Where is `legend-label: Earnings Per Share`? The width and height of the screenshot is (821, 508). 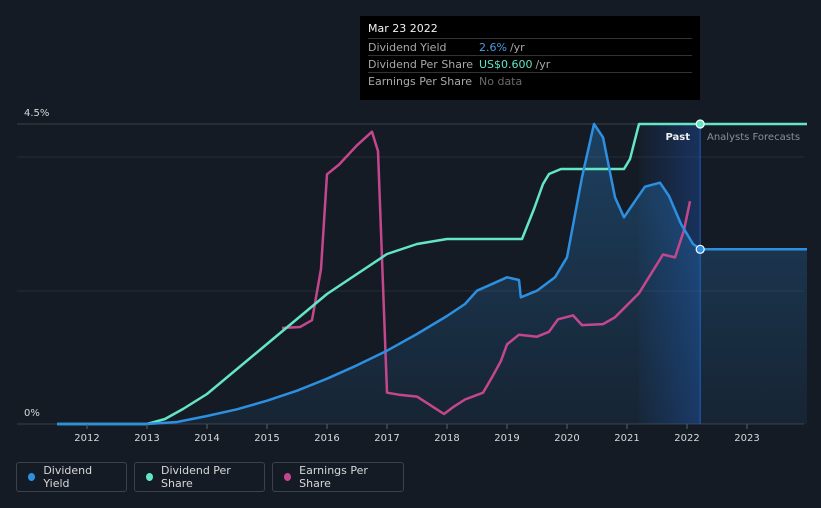
legend-label: Earnings Per Share is located at coordinates (333, 477).